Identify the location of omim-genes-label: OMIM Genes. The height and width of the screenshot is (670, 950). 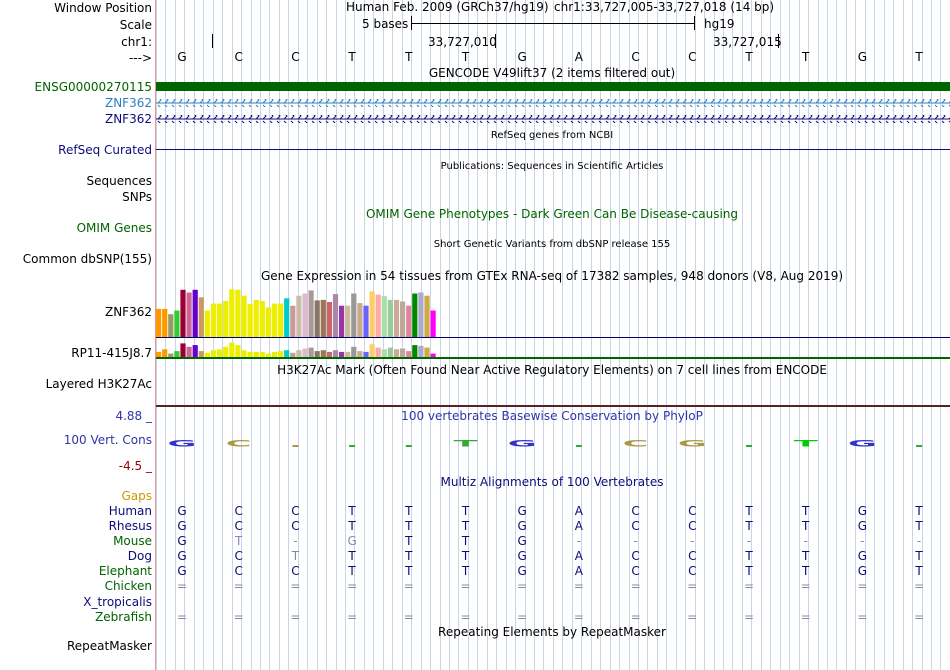
(114, 228).